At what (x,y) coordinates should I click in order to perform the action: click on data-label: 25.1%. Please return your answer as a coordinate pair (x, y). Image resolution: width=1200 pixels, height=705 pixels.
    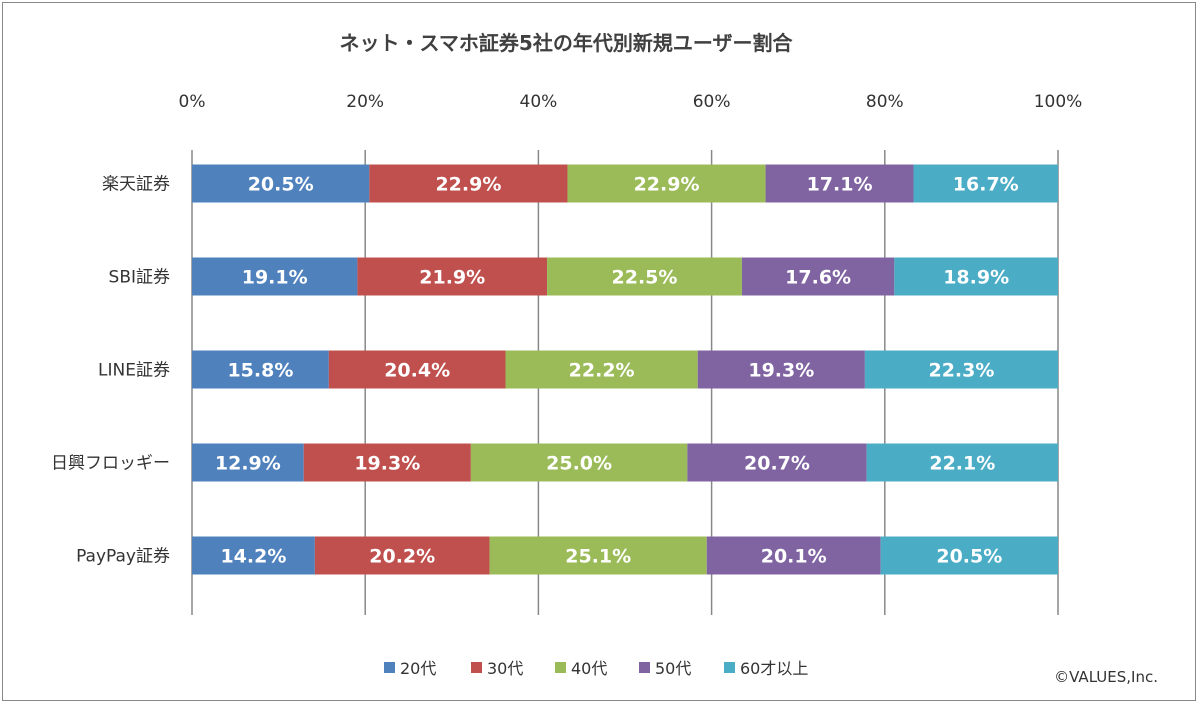
    Looking at the image, I should click on (598, 557).